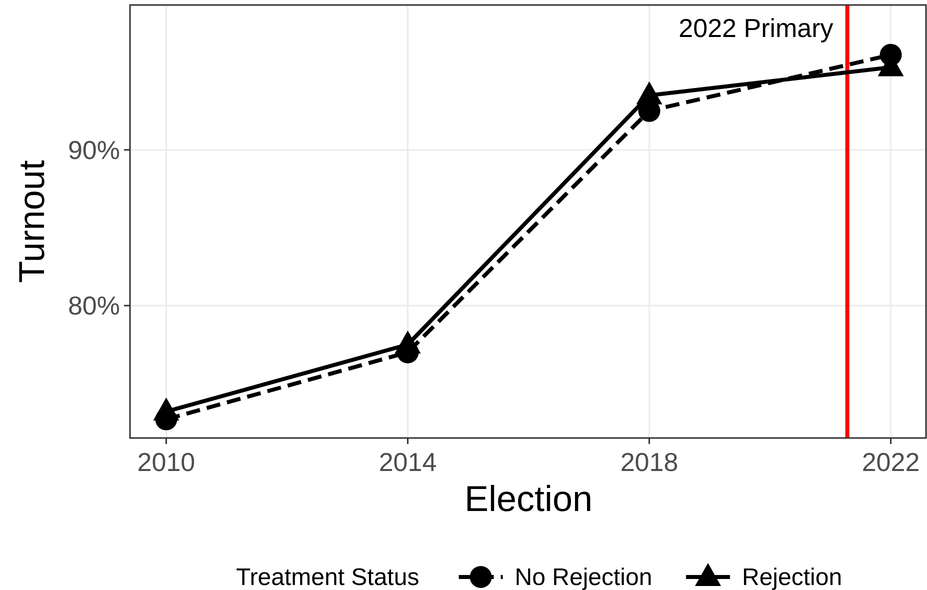  What do you see at coordinates (792, 577) in the screenshot?
I see `legend-label: Rejection` at bounding box center [792, 577].